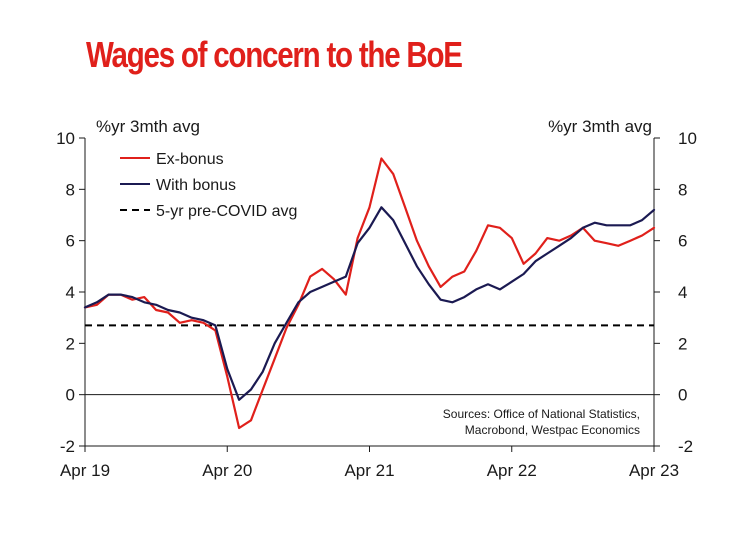  I want to click on y-tick-label-left: 8, so click(70, 189).